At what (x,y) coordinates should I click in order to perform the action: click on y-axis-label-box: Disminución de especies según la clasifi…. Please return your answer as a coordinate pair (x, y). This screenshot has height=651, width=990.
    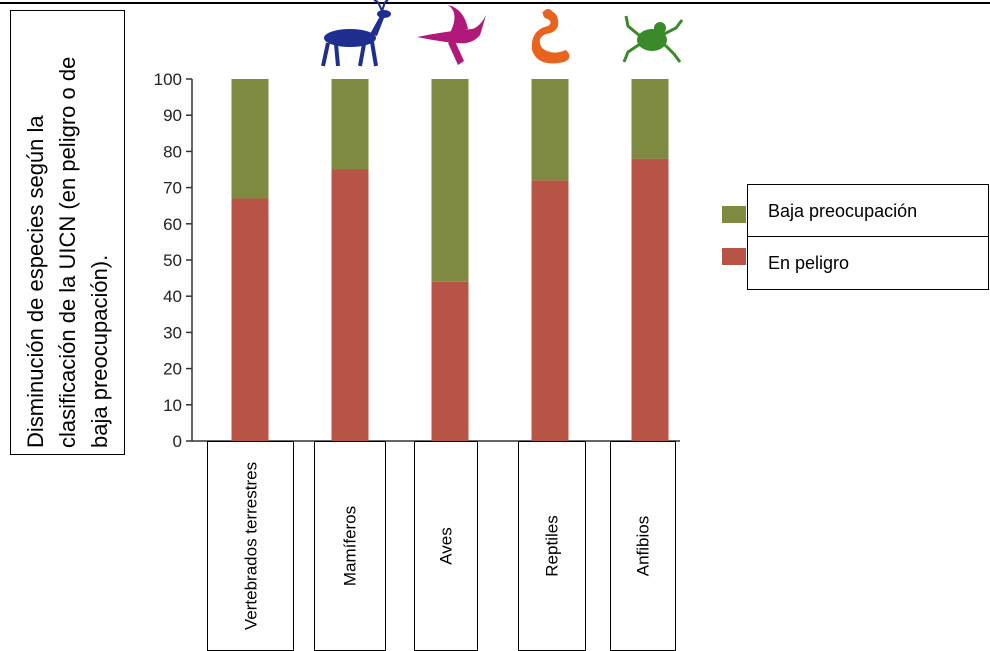
    Looking at the image, I should click on (67, 232).